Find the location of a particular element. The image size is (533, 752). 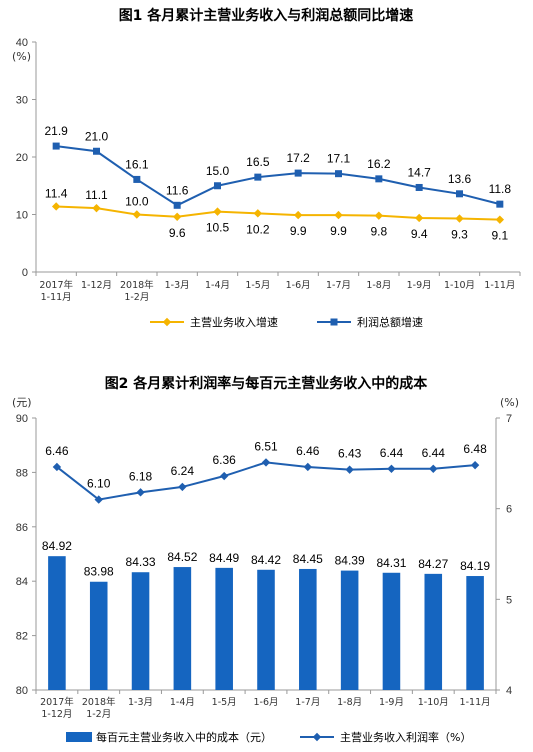

chart2-line-label: 6.48 is located at coordinates (475, 449).